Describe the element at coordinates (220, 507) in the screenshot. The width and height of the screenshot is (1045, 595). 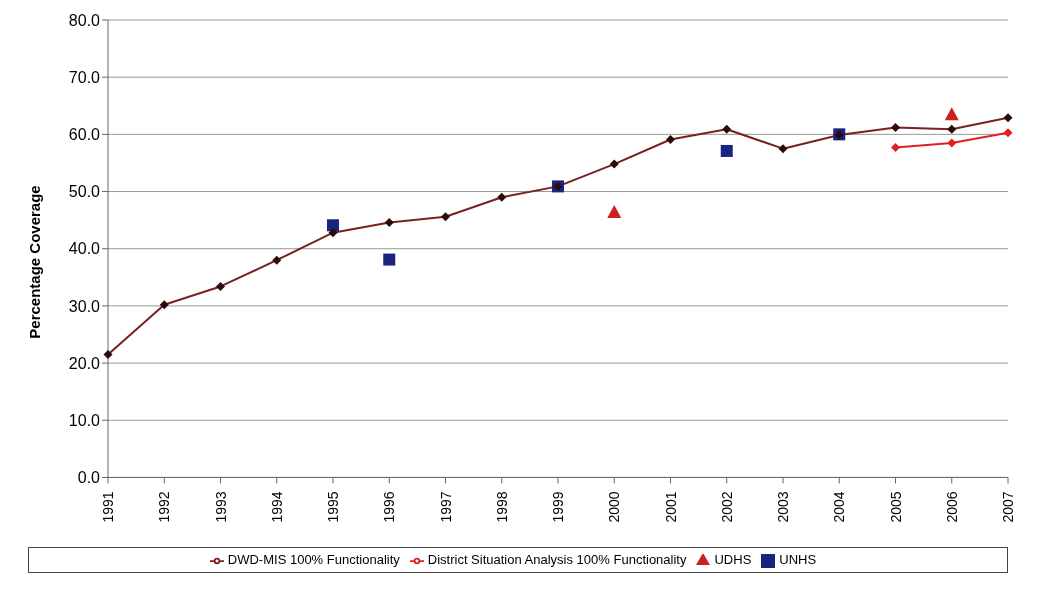
I see `x-tick-label: 1993` at that location.